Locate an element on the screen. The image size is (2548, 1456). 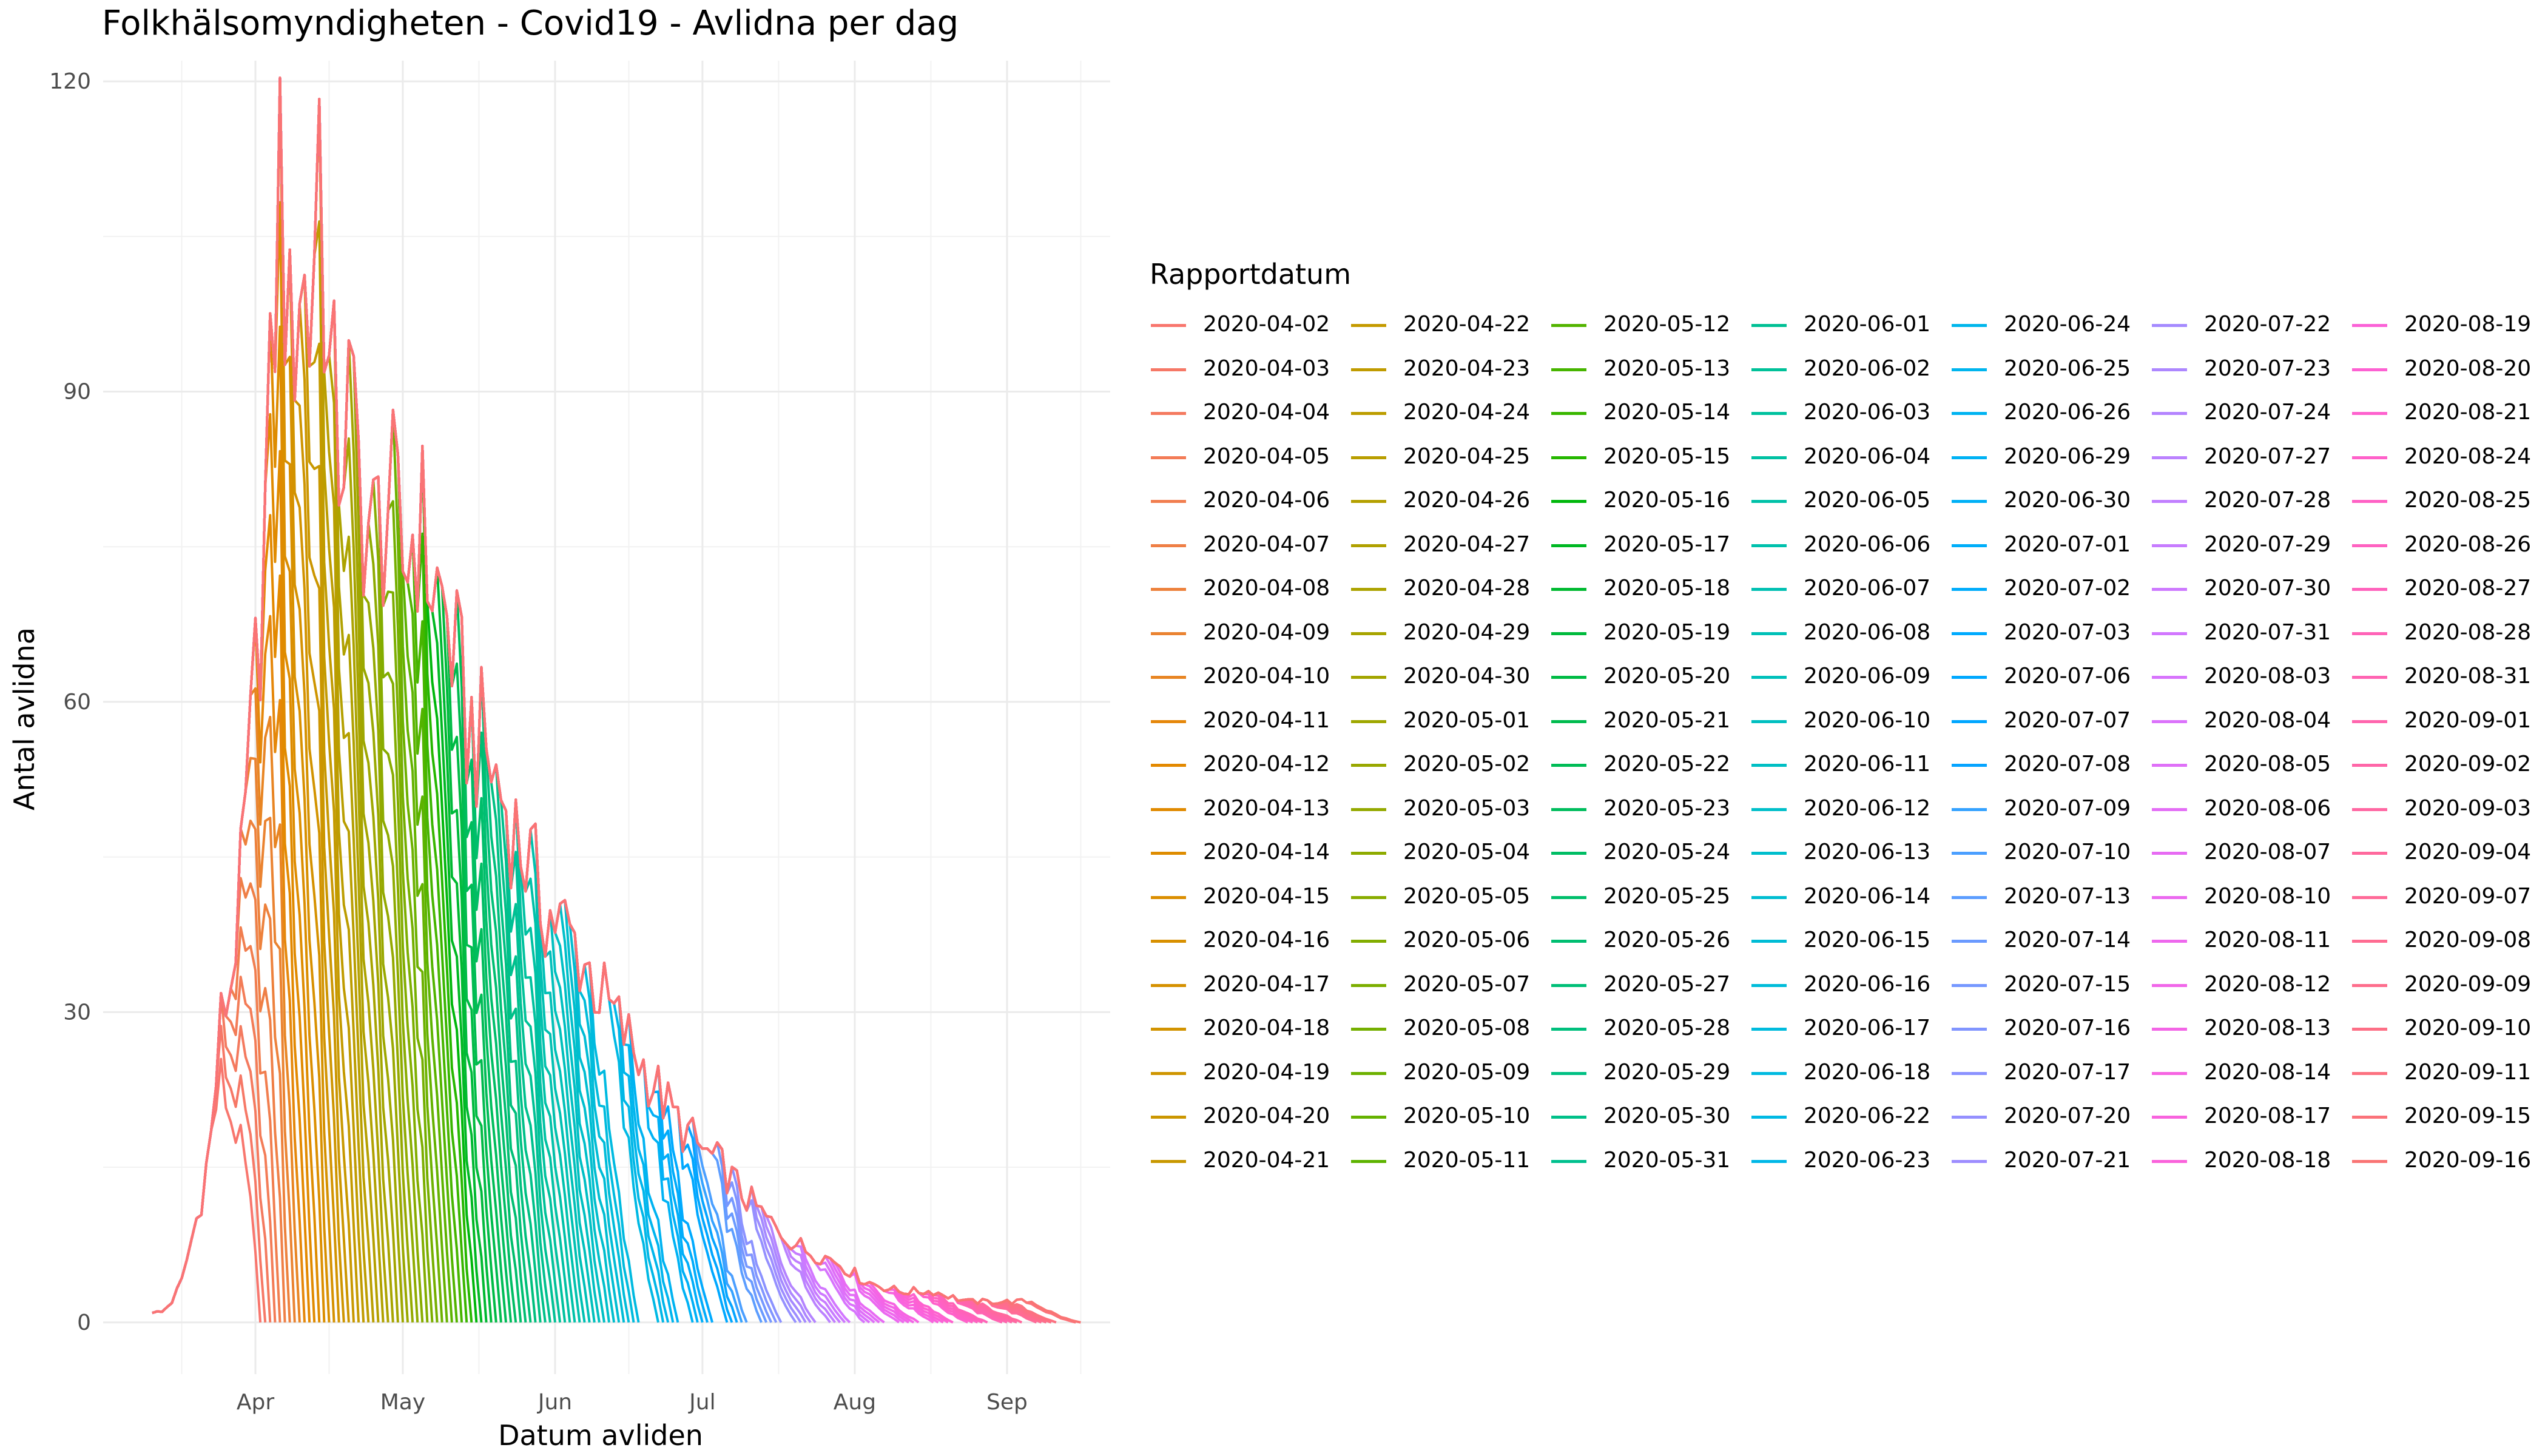
legend-label: 2020-04-20 is located at coordinates (1266, 1116).